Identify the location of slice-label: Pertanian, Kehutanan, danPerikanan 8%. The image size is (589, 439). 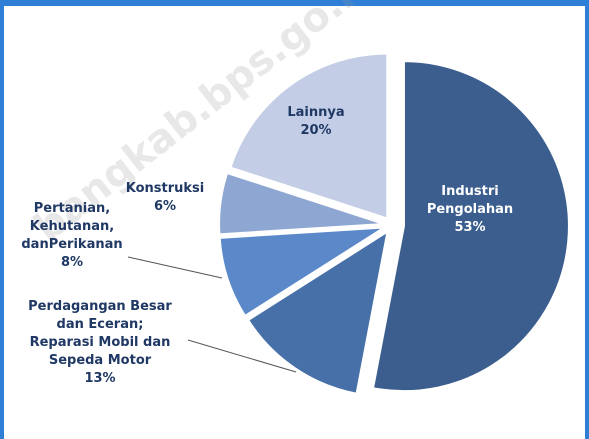
(72, 236).